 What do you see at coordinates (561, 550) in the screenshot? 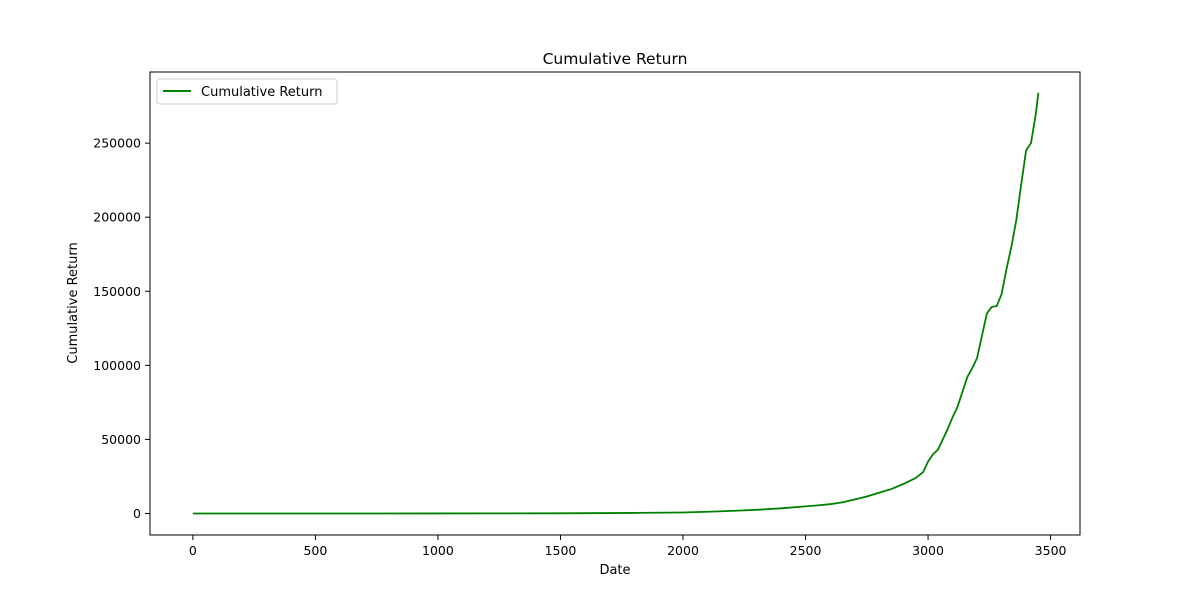
I see `x-tick-label: 1500` at bounding box center [561, 550].